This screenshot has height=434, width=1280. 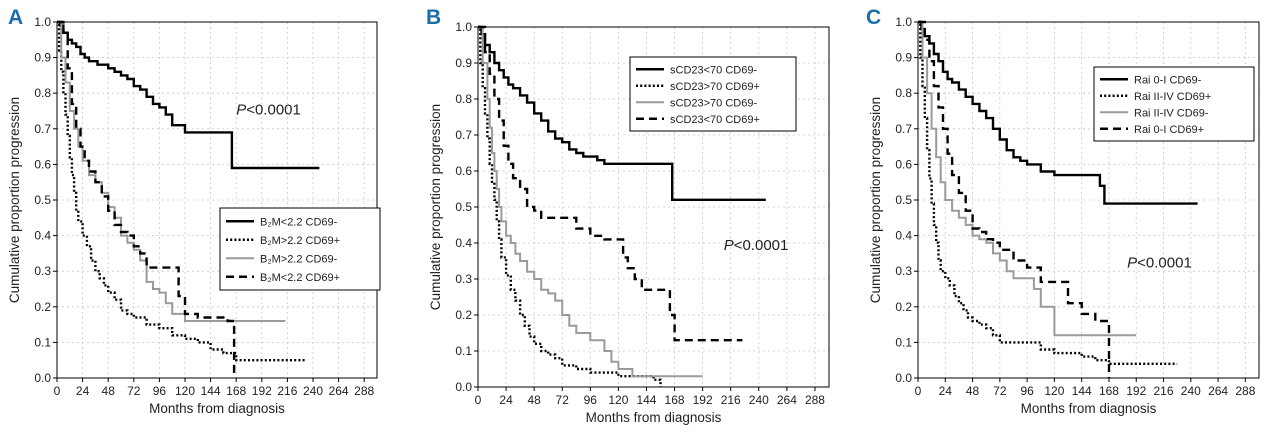 I want to click on panel-letter: A, so click(x=15, y=17).